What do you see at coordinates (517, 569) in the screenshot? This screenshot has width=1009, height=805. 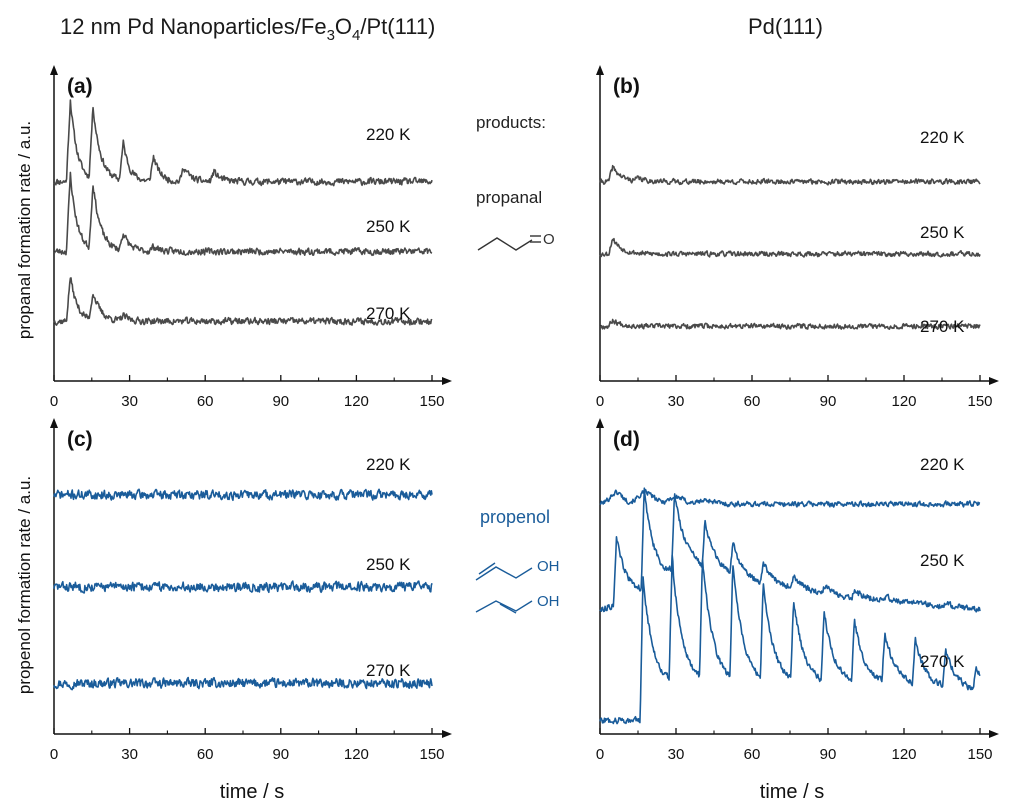 I see `propenol-structure-1: OH` at bounding box center [517, 569].